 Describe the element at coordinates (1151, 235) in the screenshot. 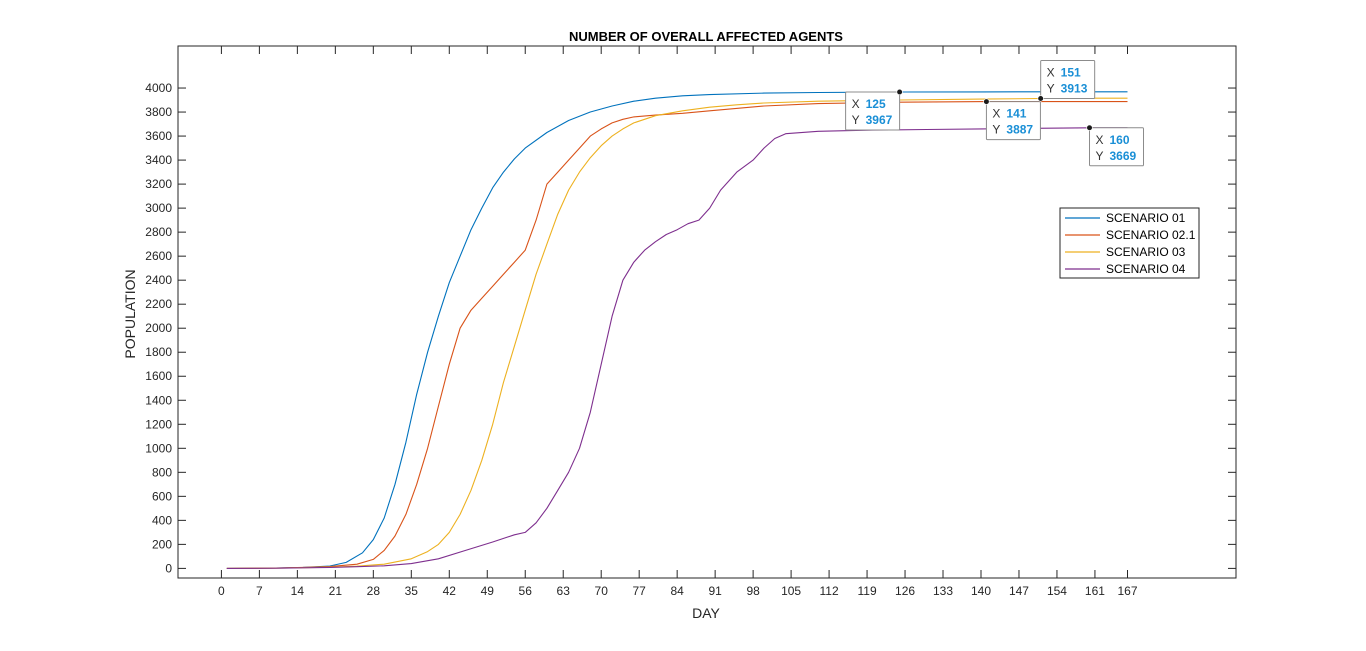

I see `legend-entry: SCENARIO 02.1` at that location.